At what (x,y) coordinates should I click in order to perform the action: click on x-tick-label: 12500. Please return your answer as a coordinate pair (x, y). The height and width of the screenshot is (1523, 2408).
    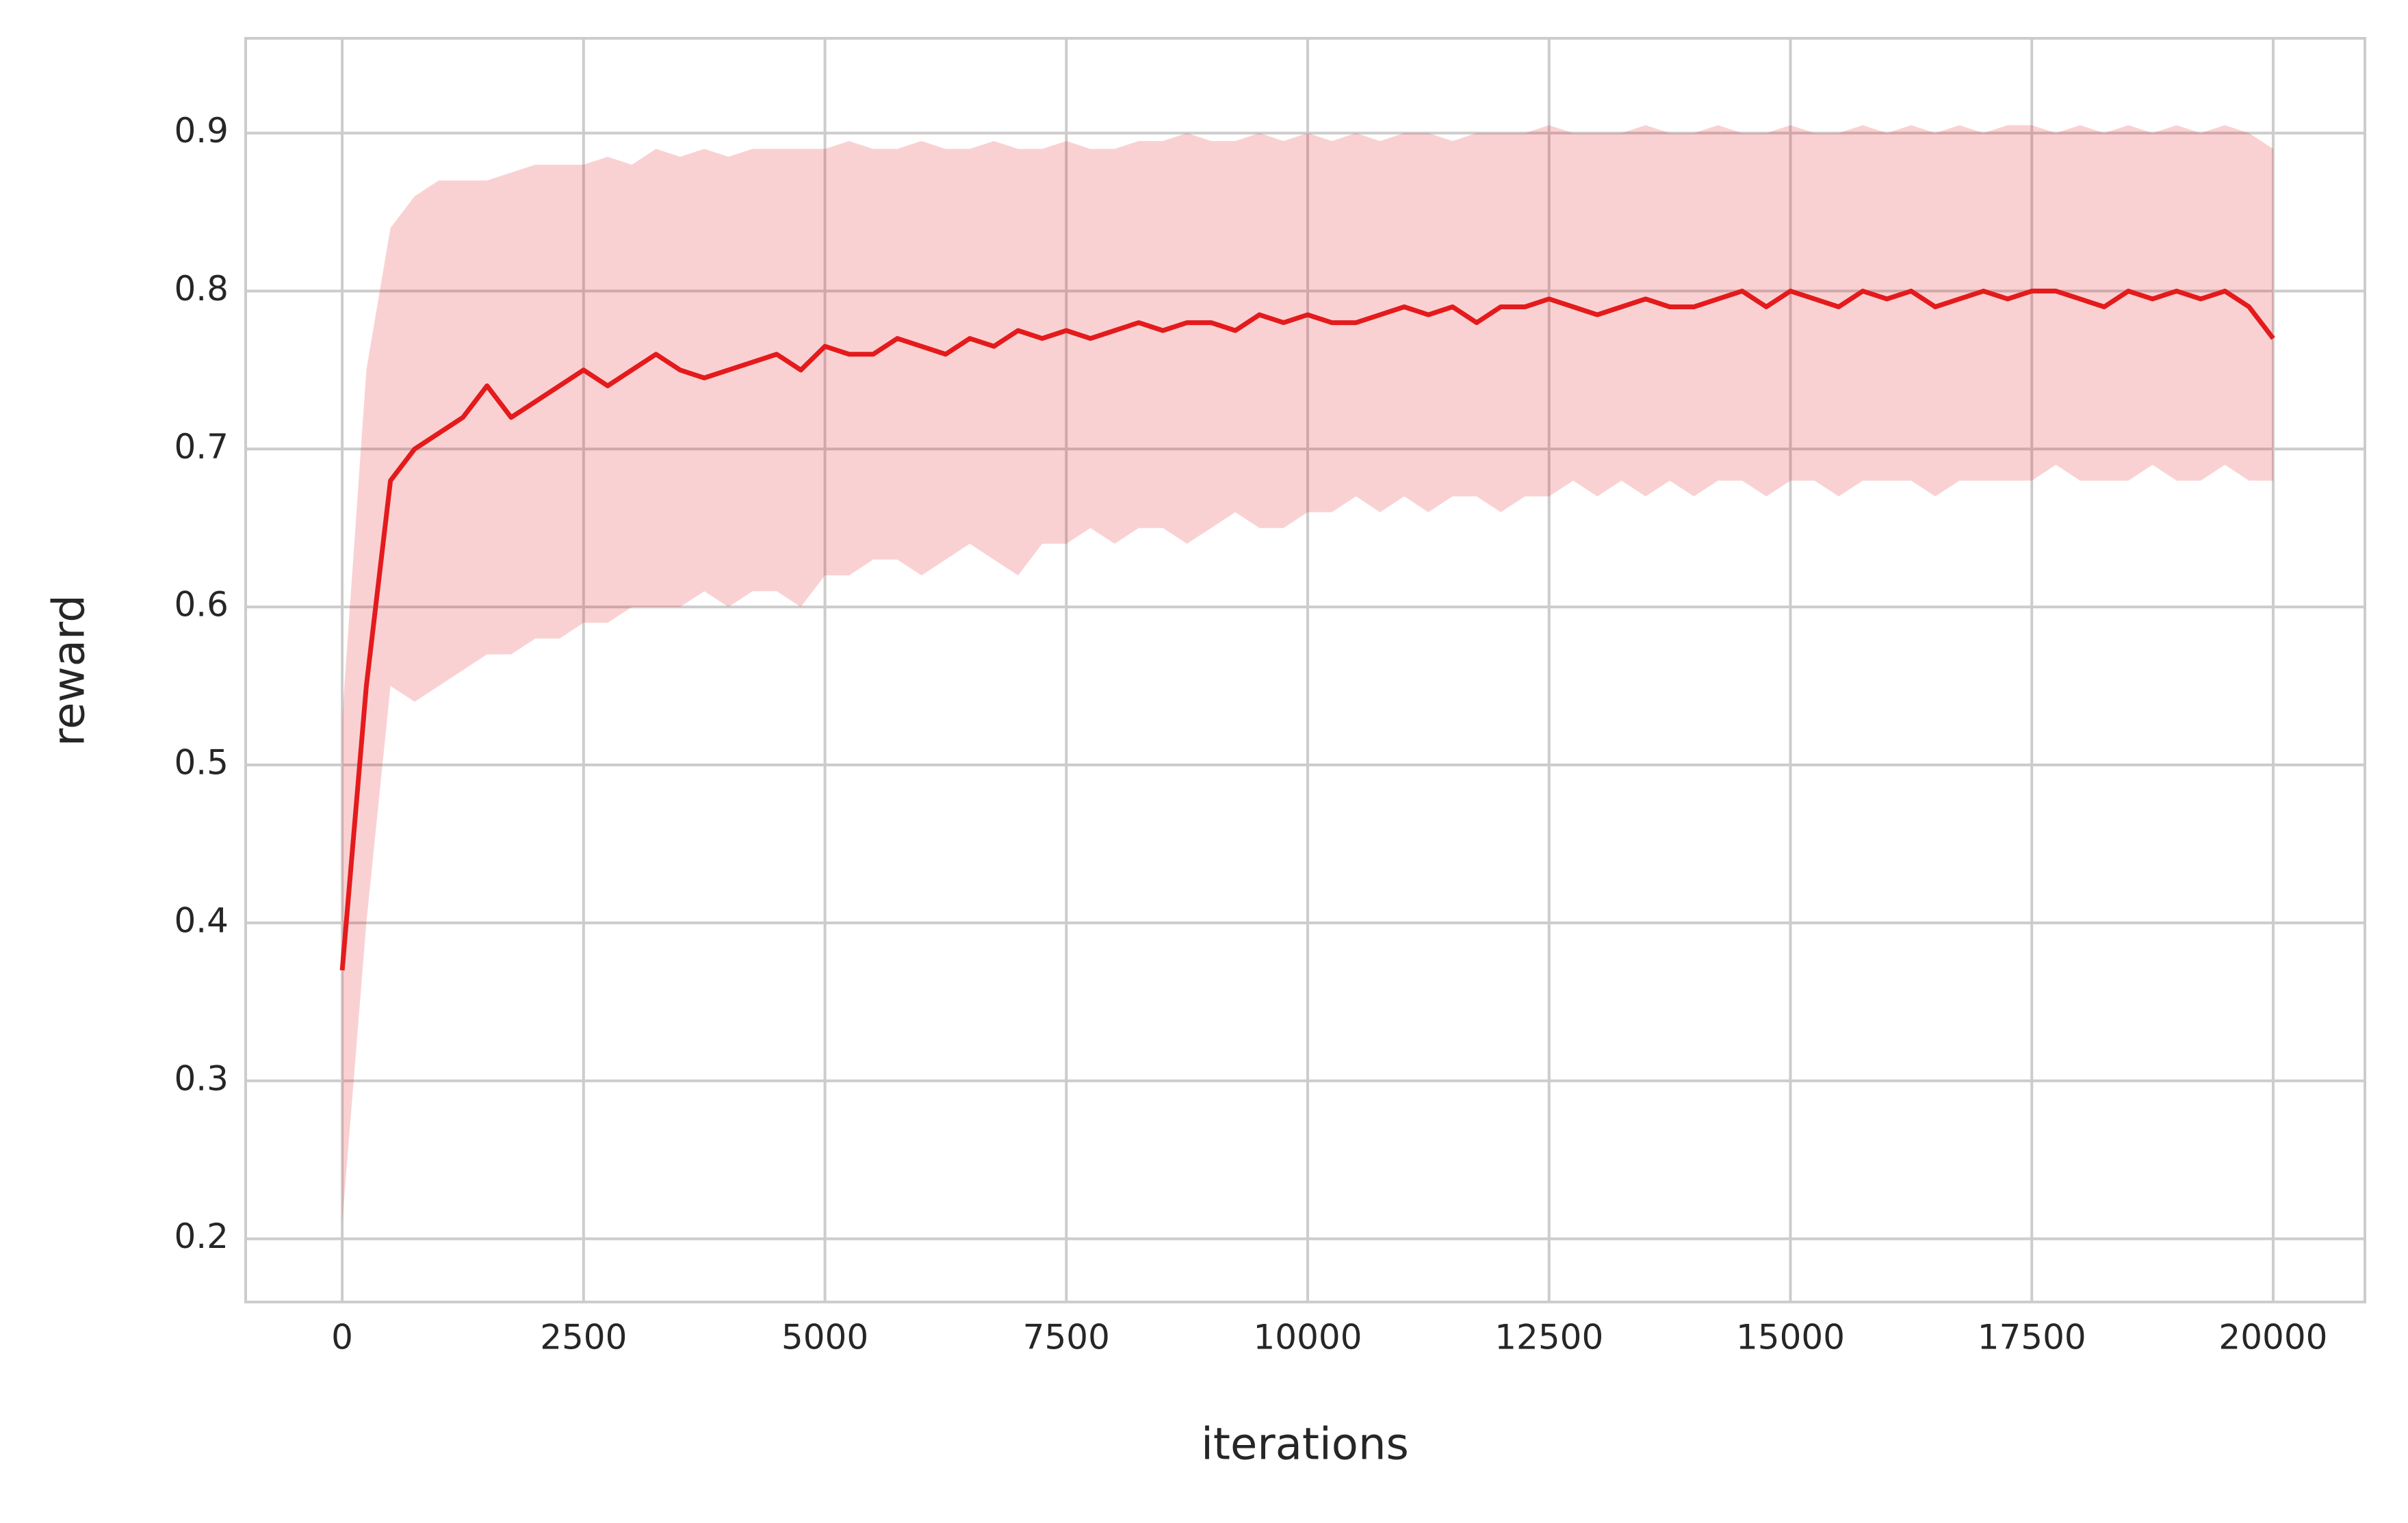
    Looking at the image, I should click on (1548, 1337).